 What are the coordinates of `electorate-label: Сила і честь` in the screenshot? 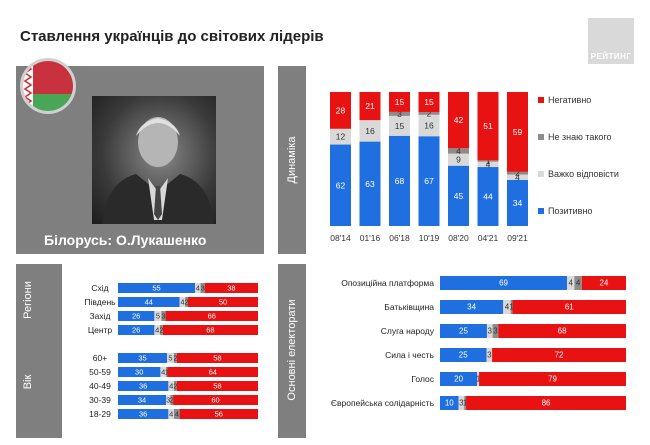 It's located at (409, 355).